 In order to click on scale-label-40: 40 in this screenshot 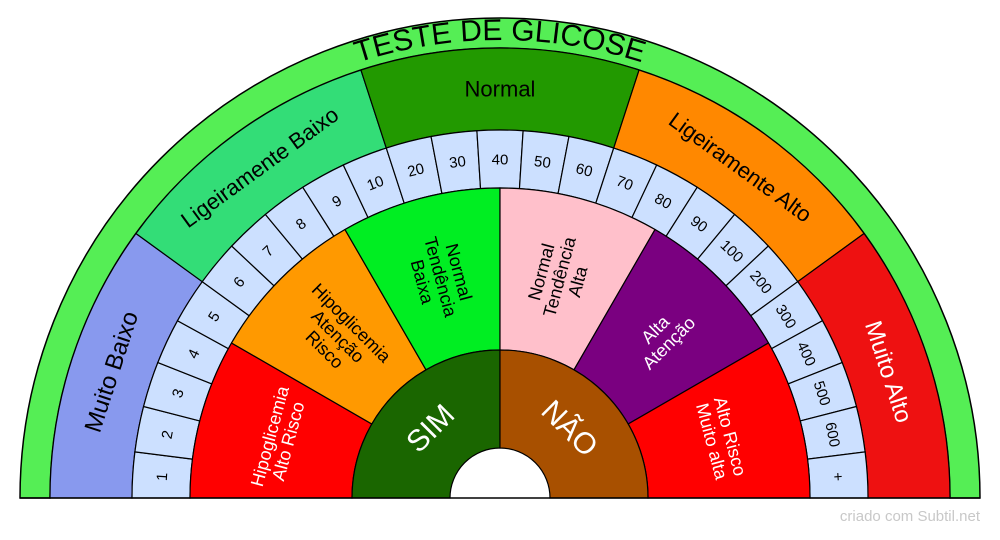, I will do `click(500, 159)`.